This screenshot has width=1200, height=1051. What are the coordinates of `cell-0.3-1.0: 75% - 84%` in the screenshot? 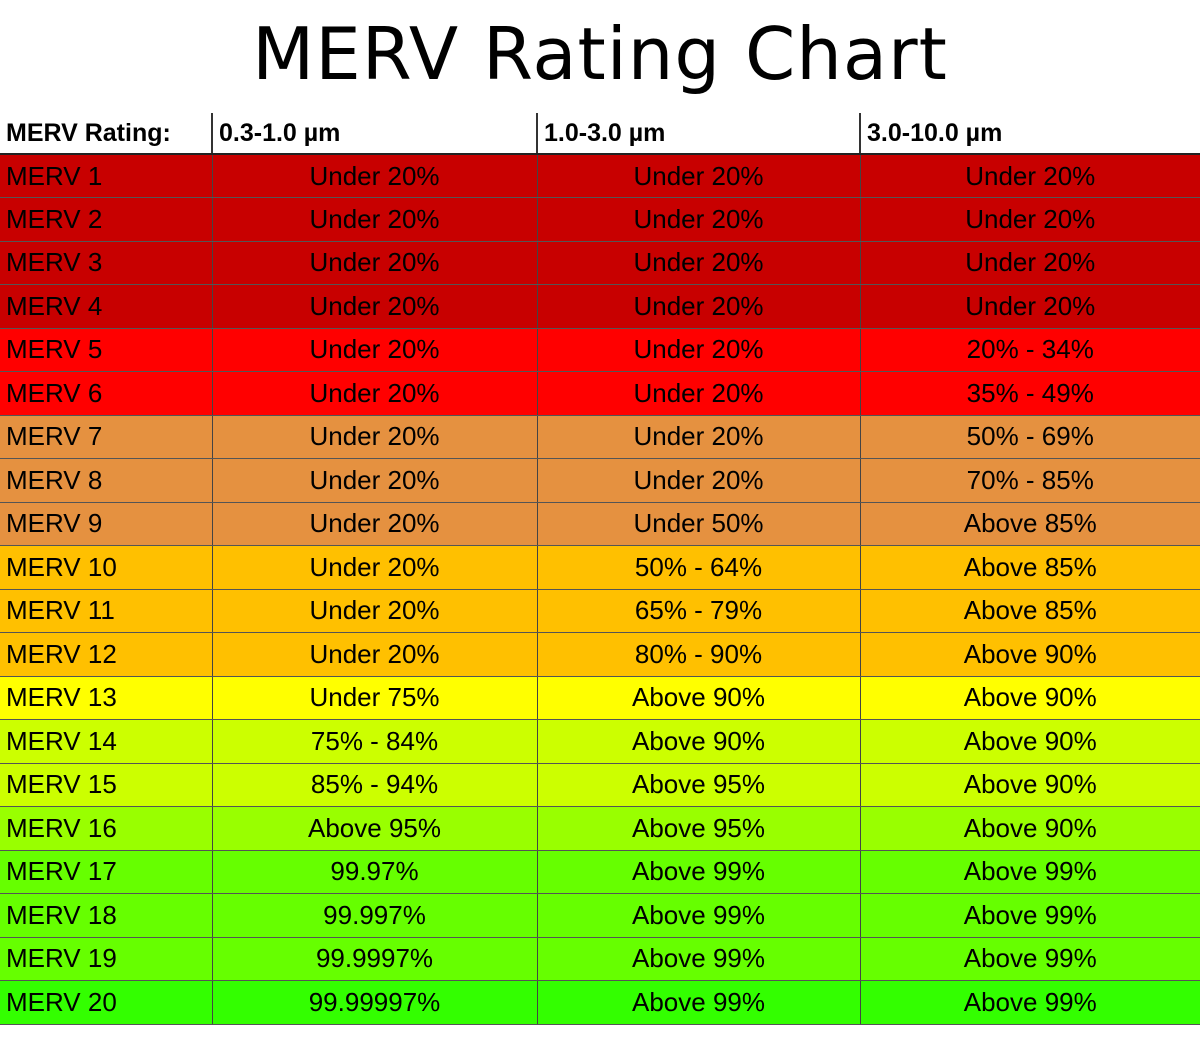 It's located at (374, 741).